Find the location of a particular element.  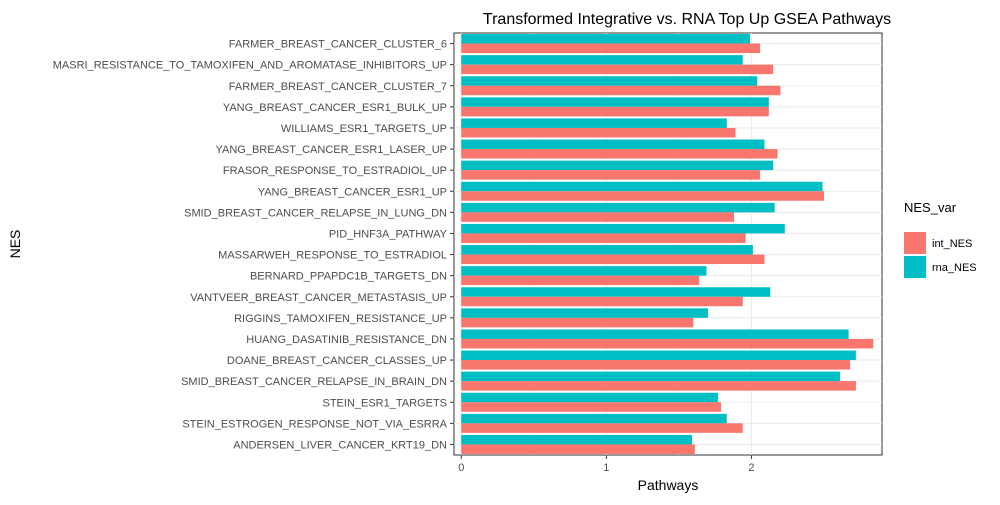

legend-label: int_NES is located at coordinates (952, 244).